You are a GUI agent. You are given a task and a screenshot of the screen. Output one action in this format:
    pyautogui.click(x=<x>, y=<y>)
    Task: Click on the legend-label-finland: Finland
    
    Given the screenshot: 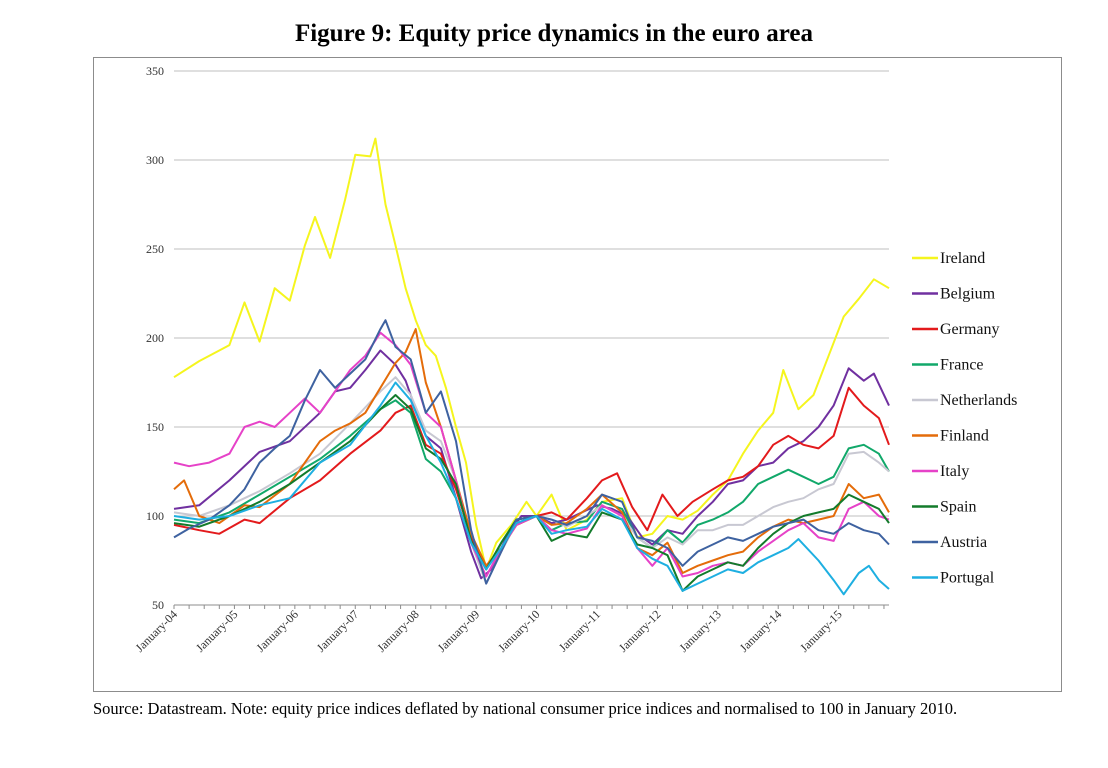 What is the action you would take?
    pyautogui.click(x=964, y=436)
    